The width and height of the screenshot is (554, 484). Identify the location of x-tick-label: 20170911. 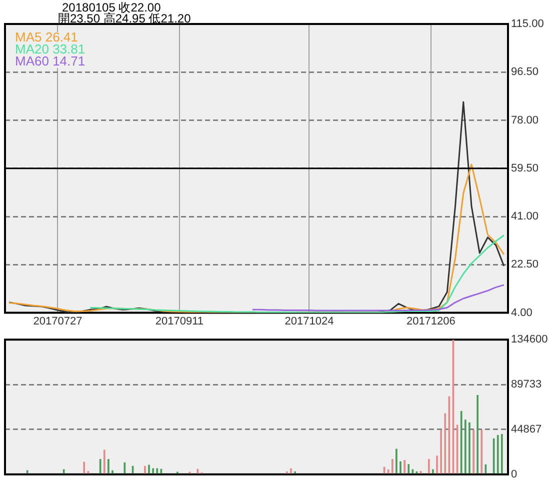
(179, 321).